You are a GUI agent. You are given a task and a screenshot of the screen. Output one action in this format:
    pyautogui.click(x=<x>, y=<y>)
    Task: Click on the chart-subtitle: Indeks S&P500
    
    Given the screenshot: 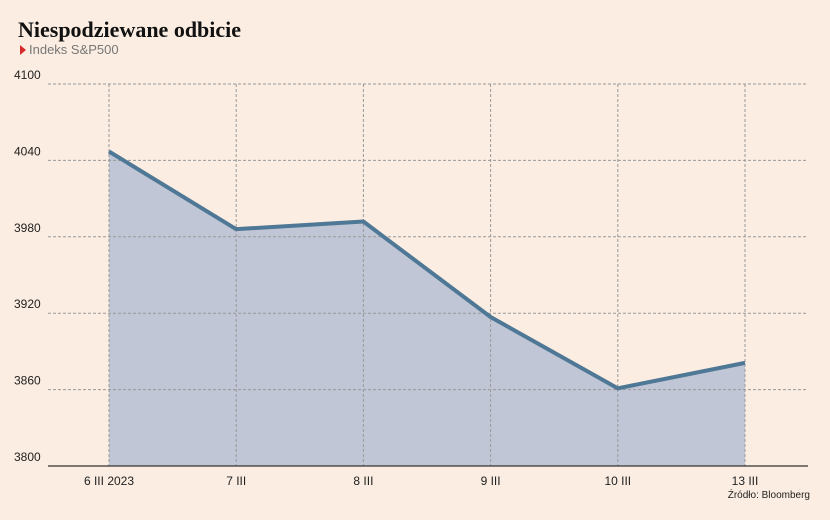 What is the action you would take?
    pyautogui.click(x=74, y=49)
    